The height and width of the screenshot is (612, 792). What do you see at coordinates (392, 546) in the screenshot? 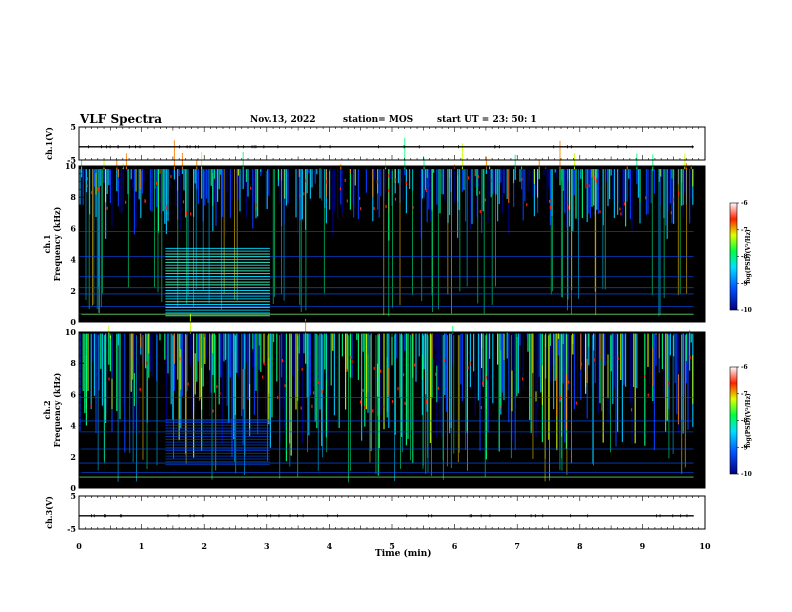
I see `x-tick-label: 5` at bounding box center [392, 546].